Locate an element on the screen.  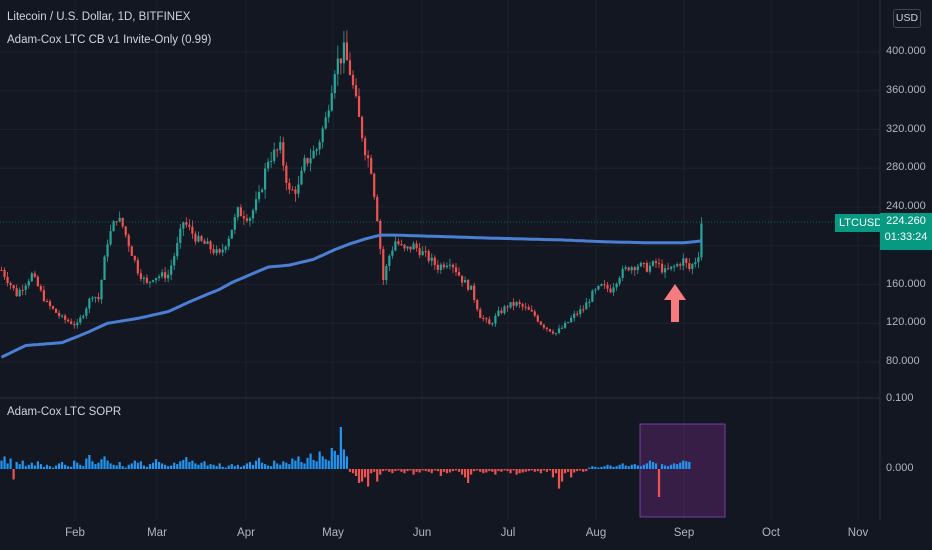
indicator-legend: Adam-Cox LTC CB v1 Invite-Only (0.99) is located at coordinates (109, 40).